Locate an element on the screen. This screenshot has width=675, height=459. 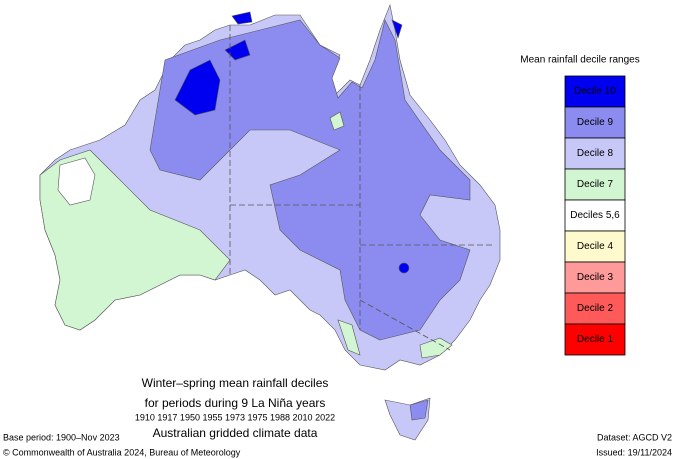
legend-label: Decile 1 is located at coordinates (595, 339).